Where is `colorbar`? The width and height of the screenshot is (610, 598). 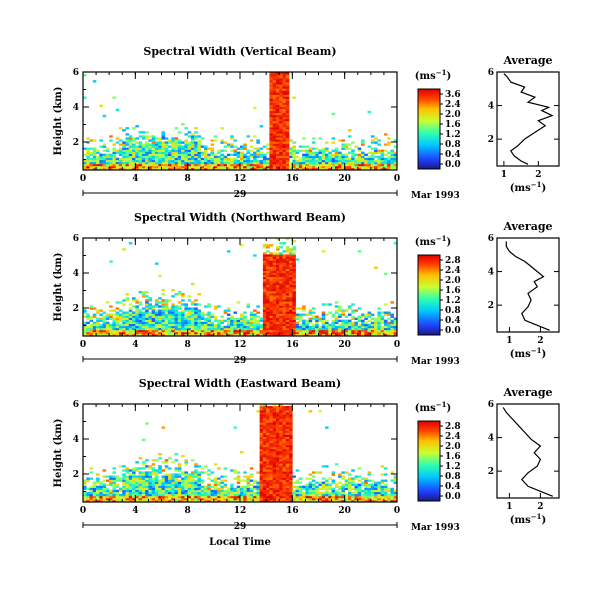
colorbar is located at coordinates (429, 295).